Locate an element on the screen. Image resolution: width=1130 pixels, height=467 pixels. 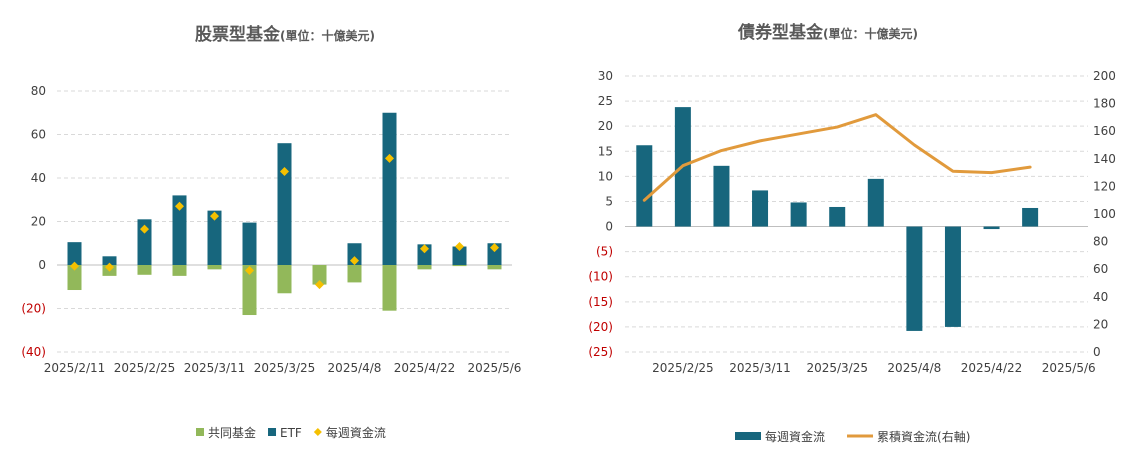
legend-label-1: 累積資金流(右軸) is located at coordinates (923, 436).